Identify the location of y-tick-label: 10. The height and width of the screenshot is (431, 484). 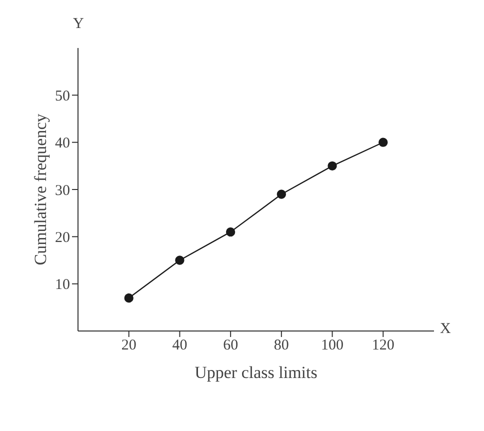
(62, 285).